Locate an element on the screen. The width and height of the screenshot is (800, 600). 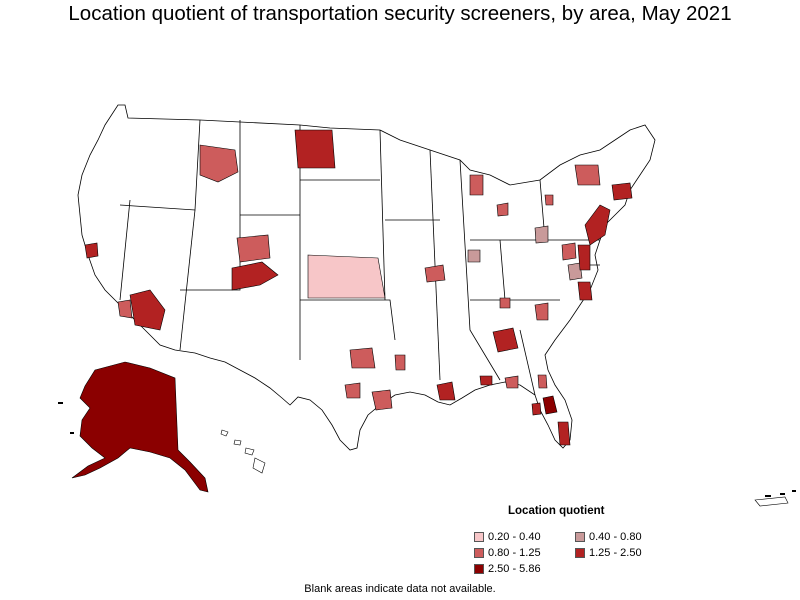
legend-label: 0.40 - 0.80 is located at coordinates (615, 537).